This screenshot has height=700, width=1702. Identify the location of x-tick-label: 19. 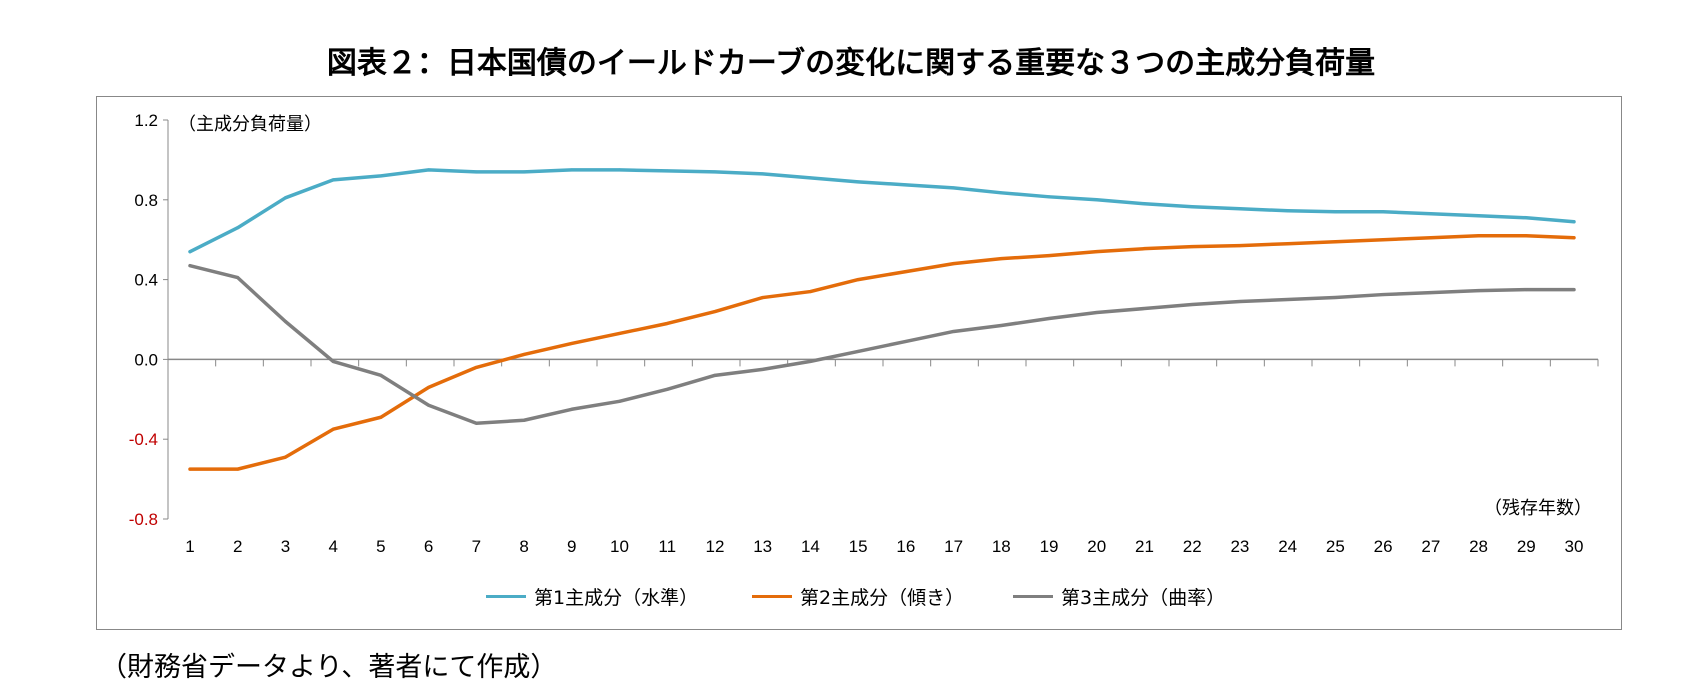
(1049, 546).